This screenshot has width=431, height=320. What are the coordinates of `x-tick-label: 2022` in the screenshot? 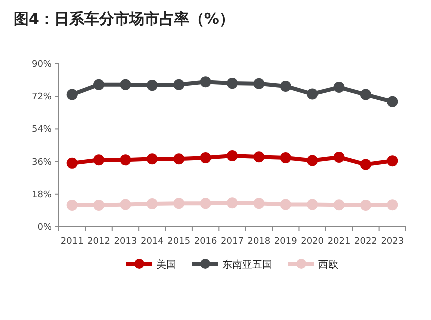 It's located at (366, 242).